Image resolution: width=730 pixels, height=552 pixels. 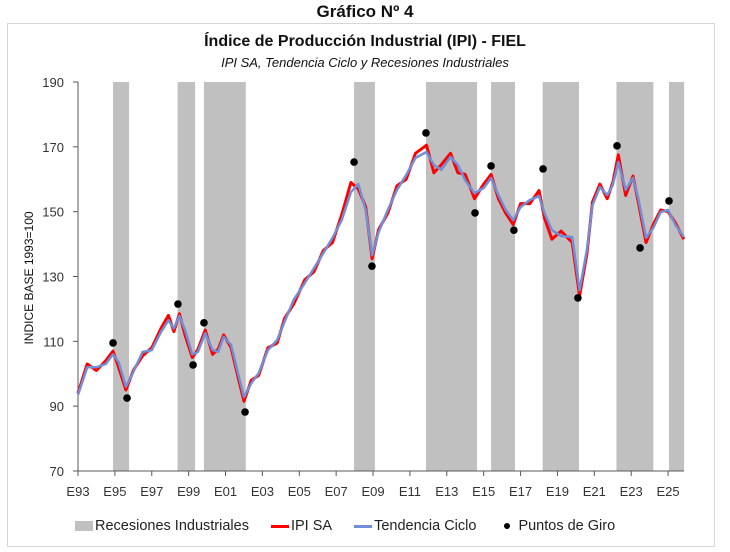 What do you see at coordinates (57, 406) in the screenshot?
I see `y-tick-label: 90` at bounding box center [57, 406].